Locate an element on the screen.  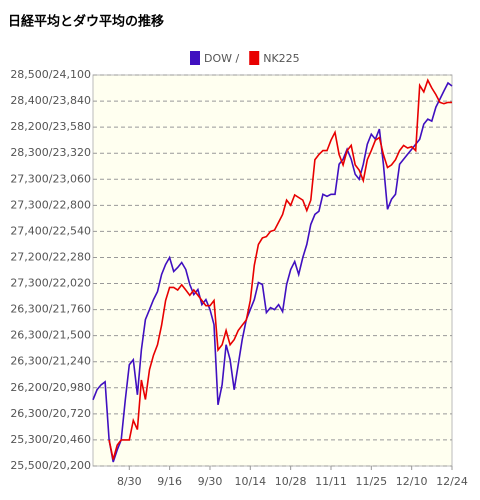
y-tick-label: 26,300/21,500 is located at coordinates (50, 335).